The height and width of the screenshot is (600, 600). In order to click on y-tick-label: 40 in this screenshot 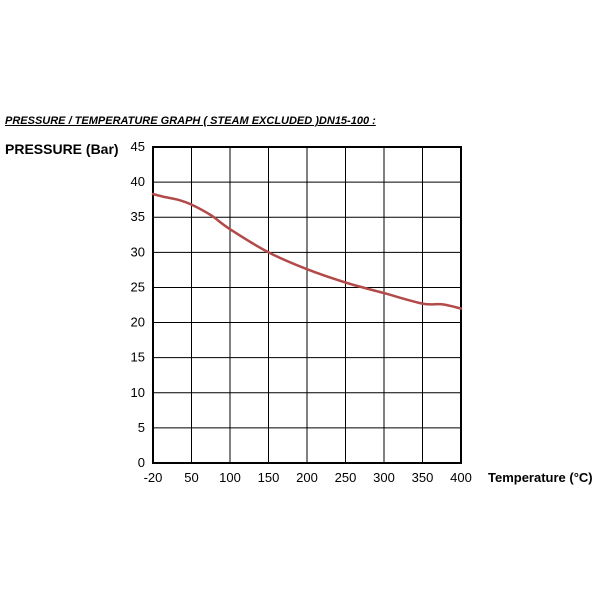, I will do `click(138, 181)`.